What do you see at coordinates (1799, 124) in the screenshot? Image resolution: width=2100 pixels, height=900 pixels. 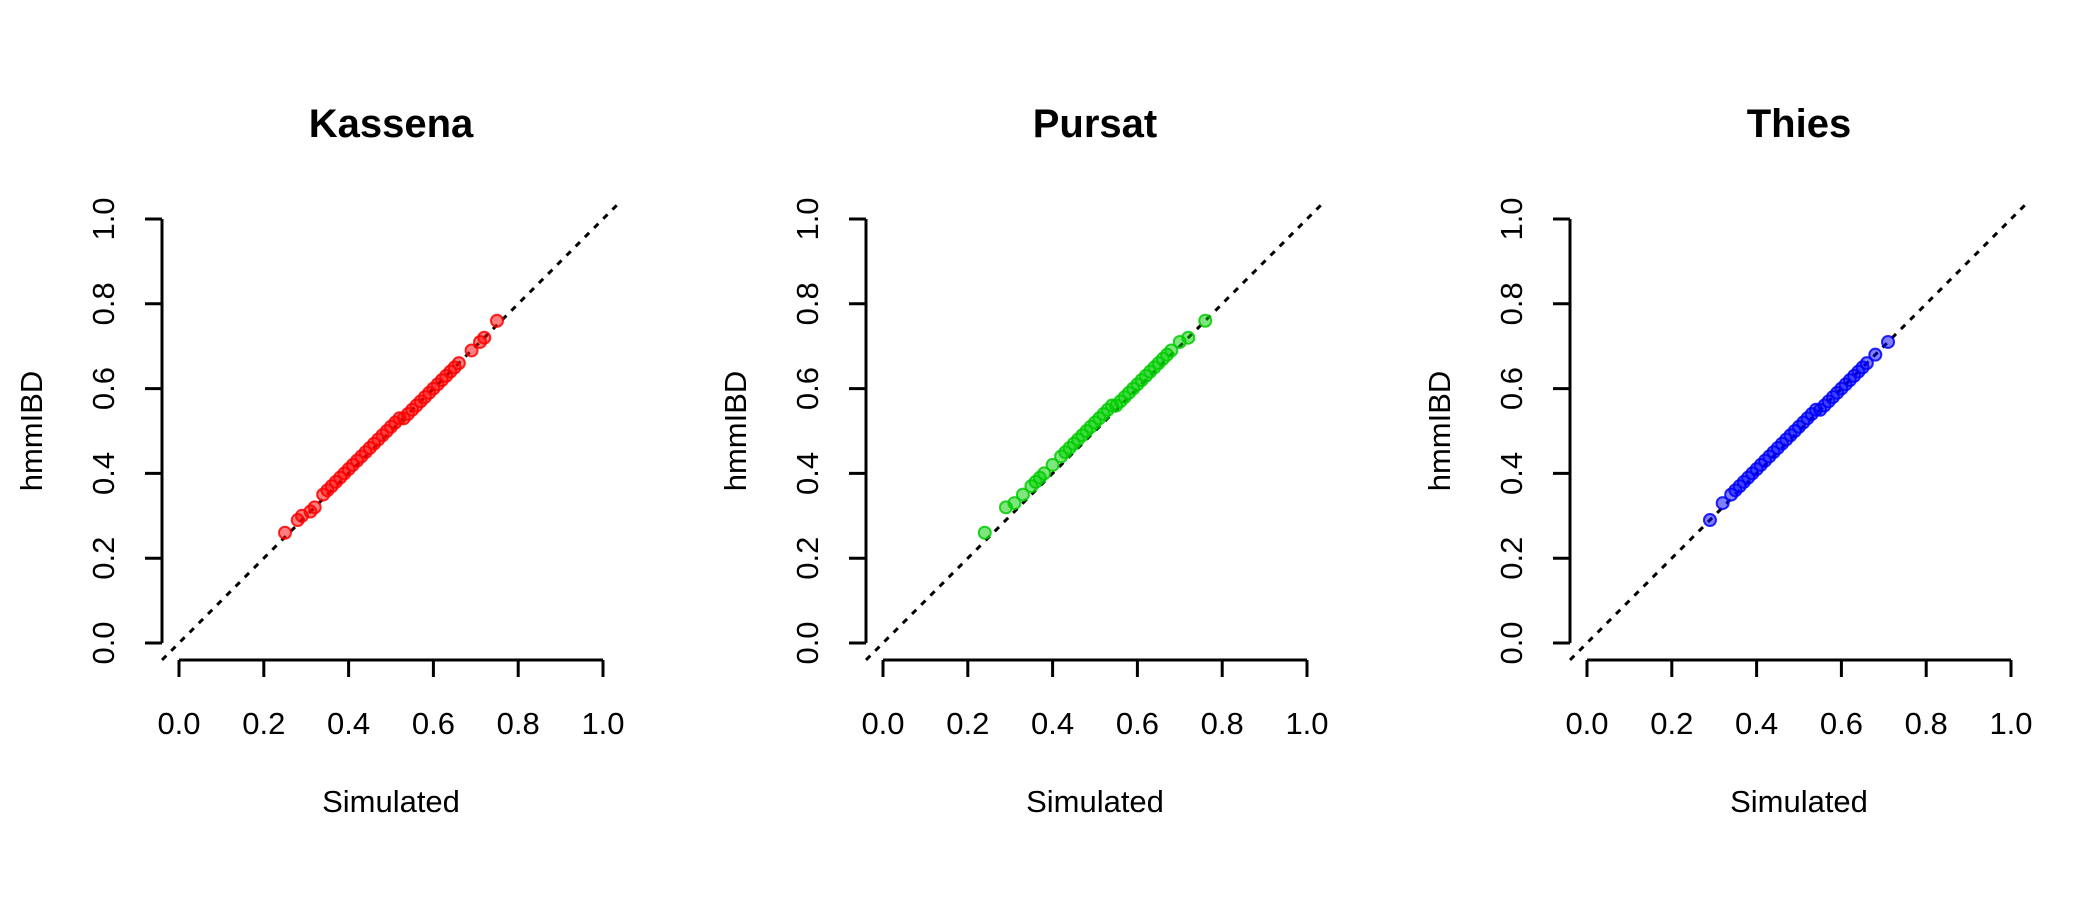 I see `panel-title: Thies` at bounding box center [1799, 124].